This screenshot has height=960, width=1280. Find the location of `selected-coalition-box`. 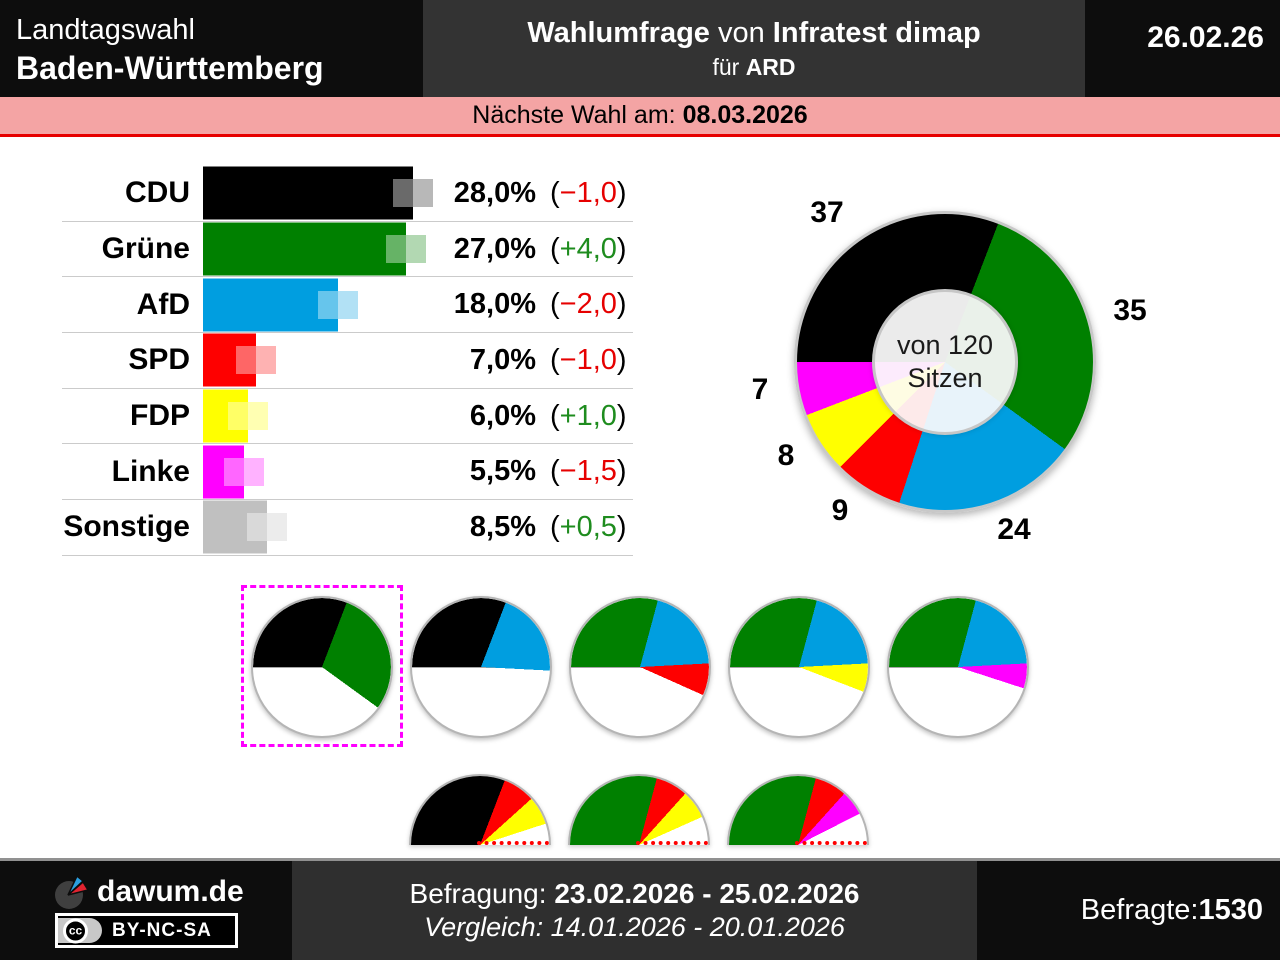

selected-coalition-box is located at coordinates (322, 666).